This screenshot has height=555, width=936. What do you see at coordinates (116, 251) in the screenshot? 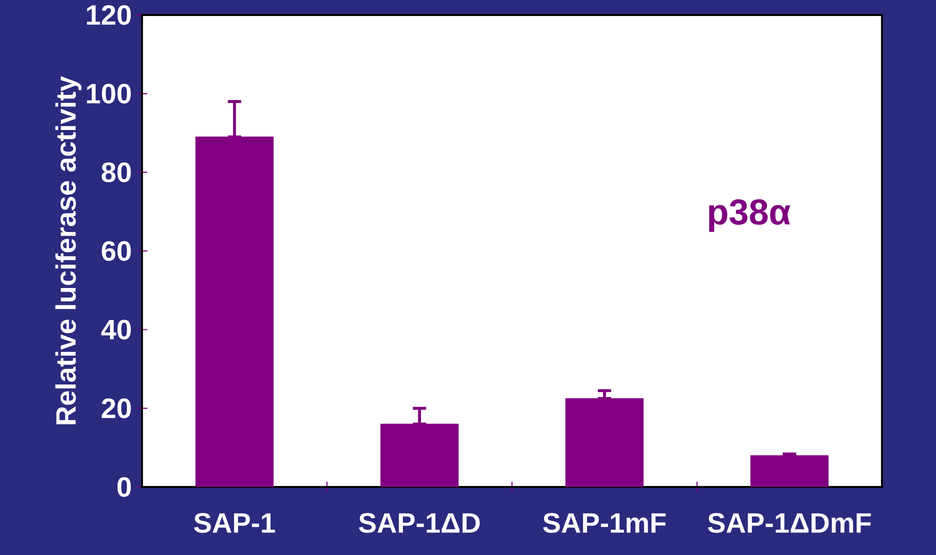
I see `y-tick-label: 60` at bounding box center [116, 251].